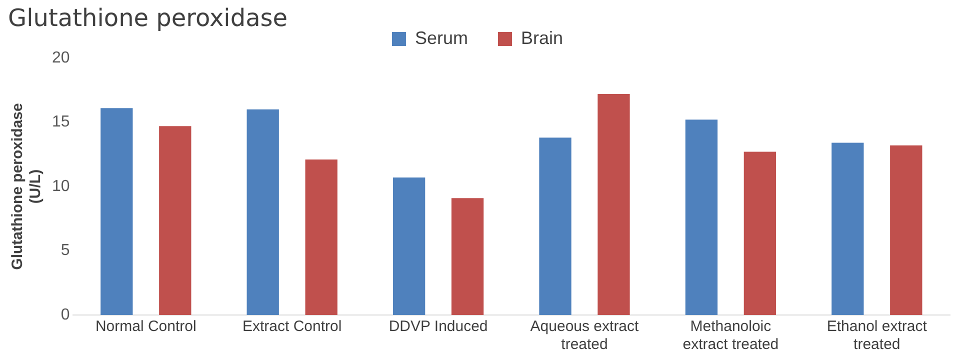 This screenshot has width=960, height=357. Describe the element at coordinates (292, 327) in the screenshot. I see `x-tick-label: Extract Control` at that location.